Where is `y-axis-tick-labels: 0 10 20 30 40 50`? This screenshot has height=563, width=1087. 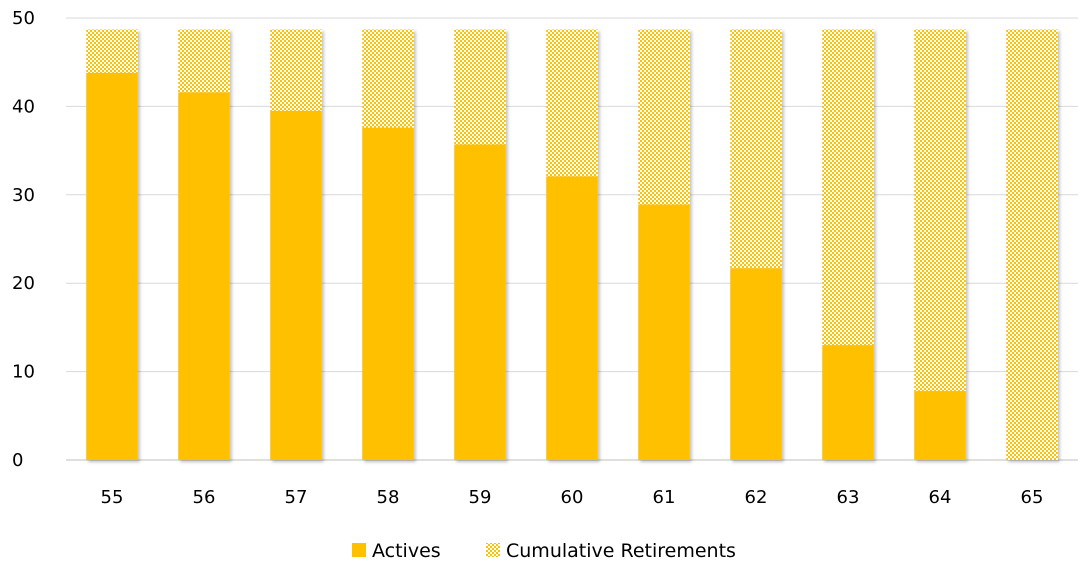 y-axis-tick-labels: 0 10 20 30 40 50 is located at coordinates (23, 239).